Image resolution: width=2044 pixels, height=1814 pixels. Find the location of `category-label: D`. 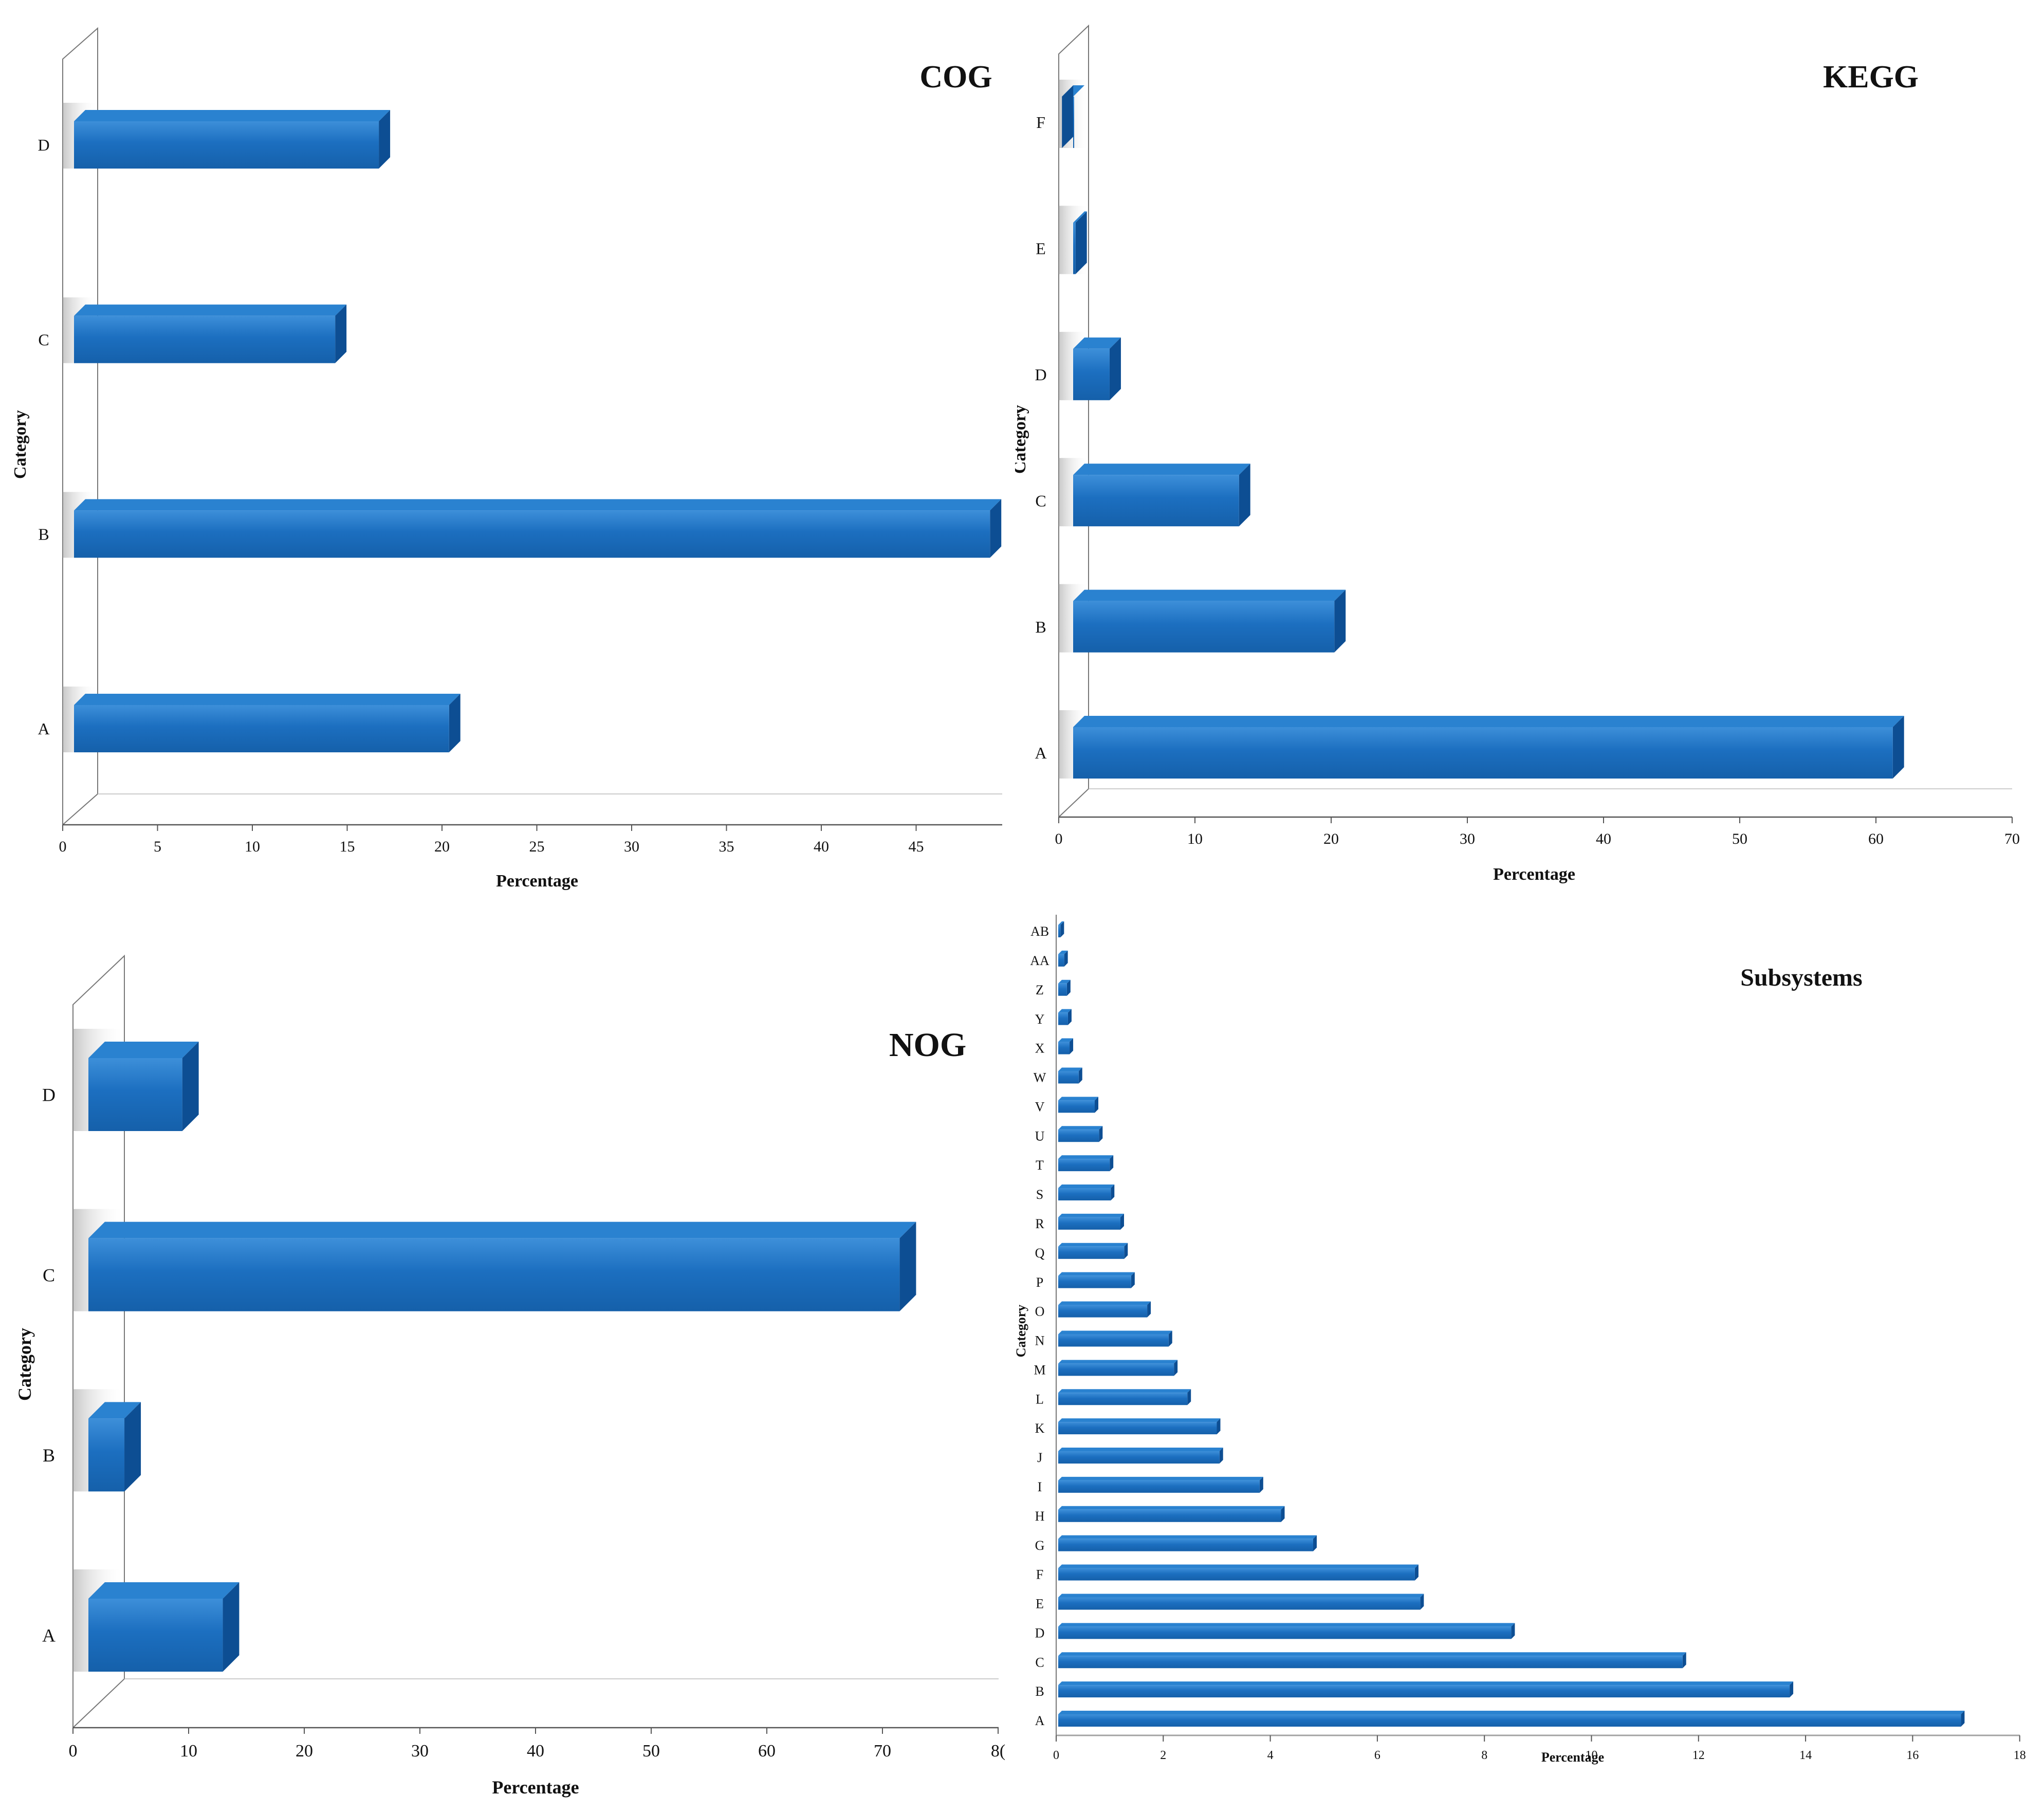

category-label: D is located at coordinates (43, 145).